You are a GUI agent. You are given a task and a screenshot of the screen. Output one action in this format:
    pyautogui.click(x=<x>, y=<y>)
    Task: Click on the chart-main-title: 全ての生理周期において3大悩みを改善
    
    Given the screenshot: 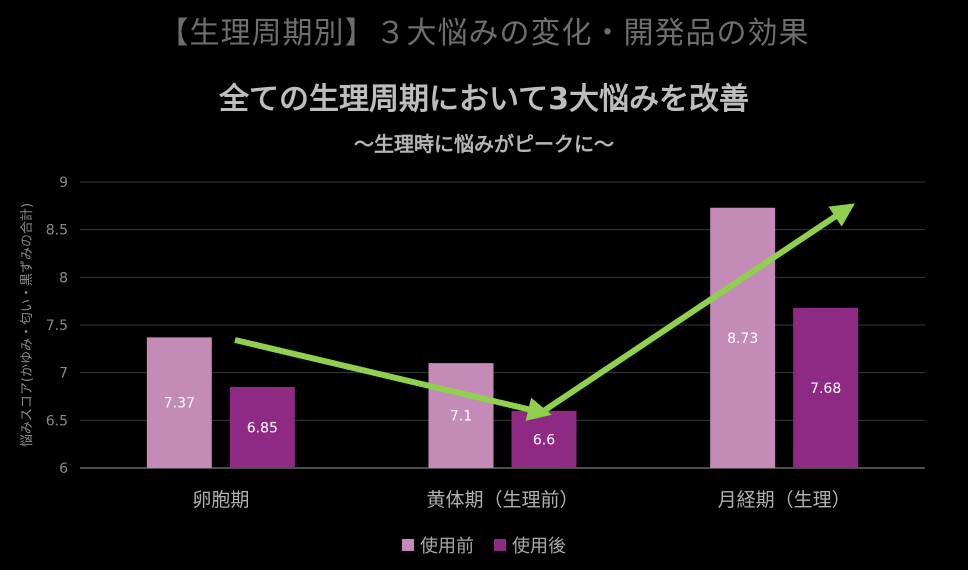 What is the action you would take?
    pyautogui.click(x=484, y=99)
    